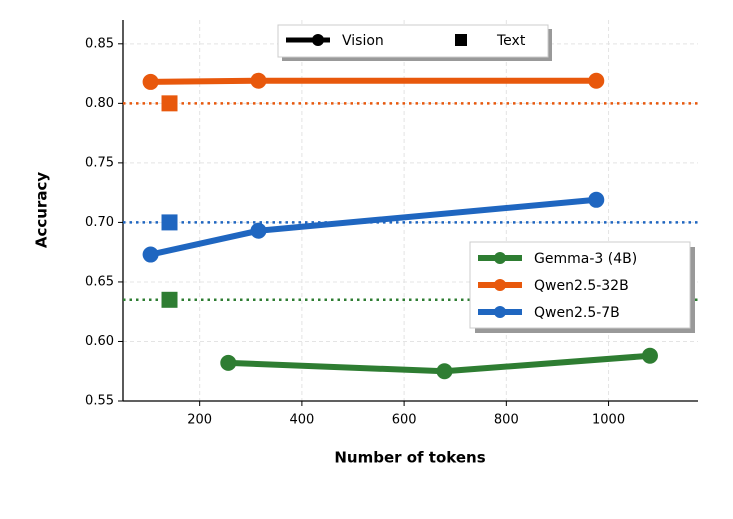 This screenshot has height=519, width=733. What do you see at coordinates (373, 81) in the screenshot?
I see `series-line` at bounding box center [373, 81].